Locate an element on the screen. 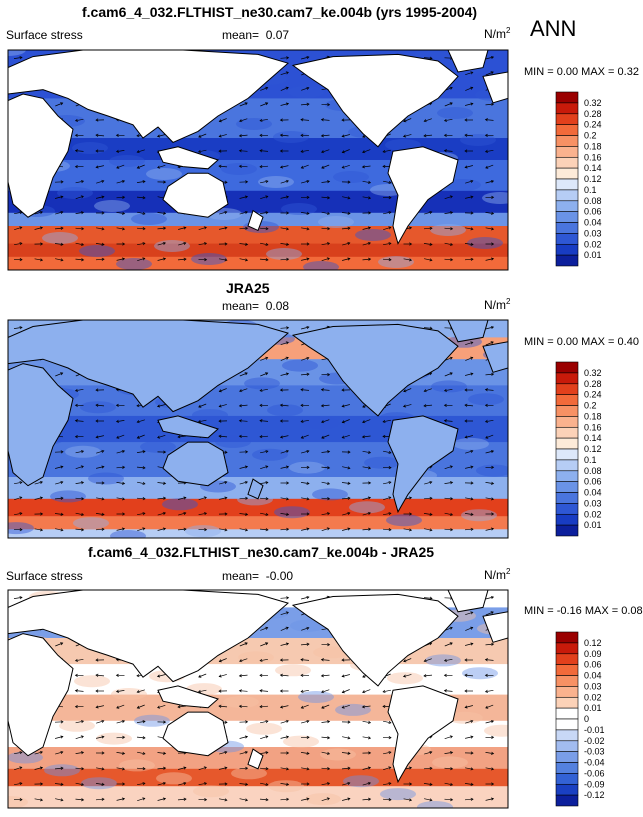 The image size is (643, 817). colorbar-label: 0.32 is located at coordinates (593, 373).